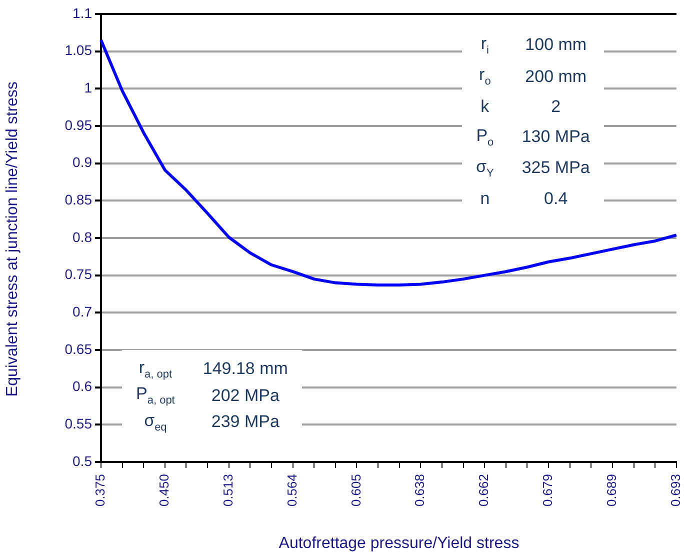 This screenshot has height=558, width=698. I want to click on annotation: 149.18 mm, so click(245, 369).